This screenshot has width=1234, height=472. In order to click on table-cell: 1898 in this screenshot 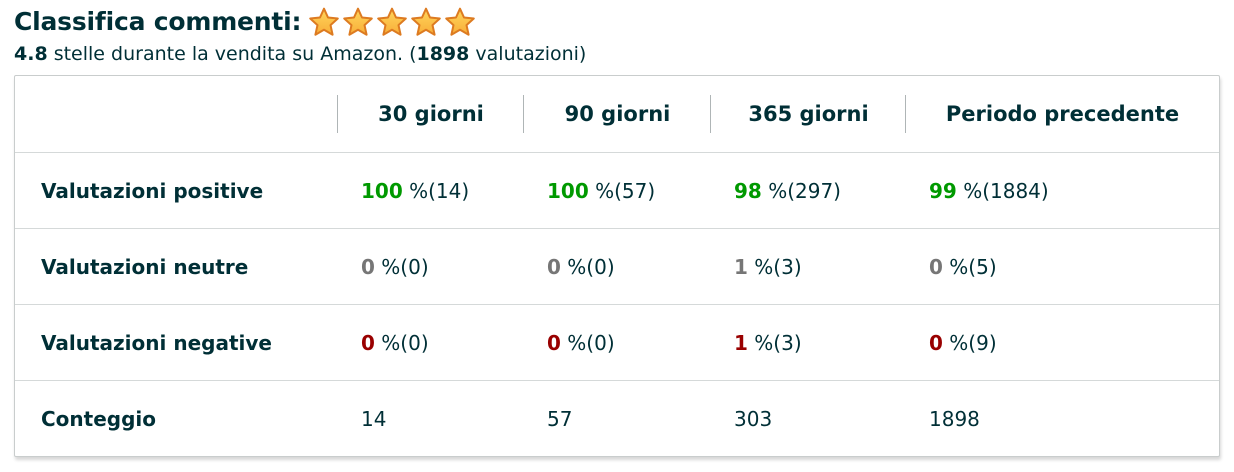, I will do `click(1062, 419)`.